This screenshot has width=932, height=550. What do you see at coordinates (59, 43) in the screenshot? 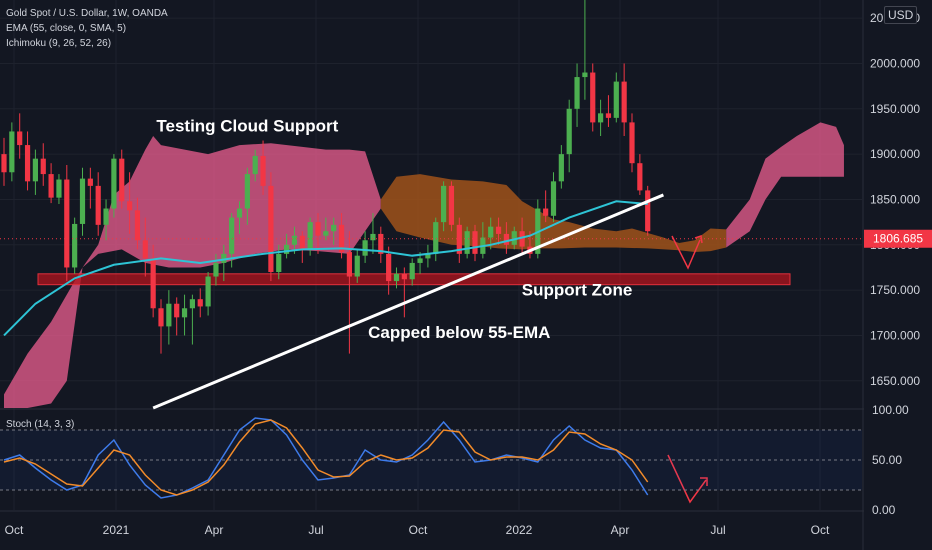
I see `legend-ichimoku: Ichimoku (9, 26, 52, 26)` at bounding box center [59, 43].